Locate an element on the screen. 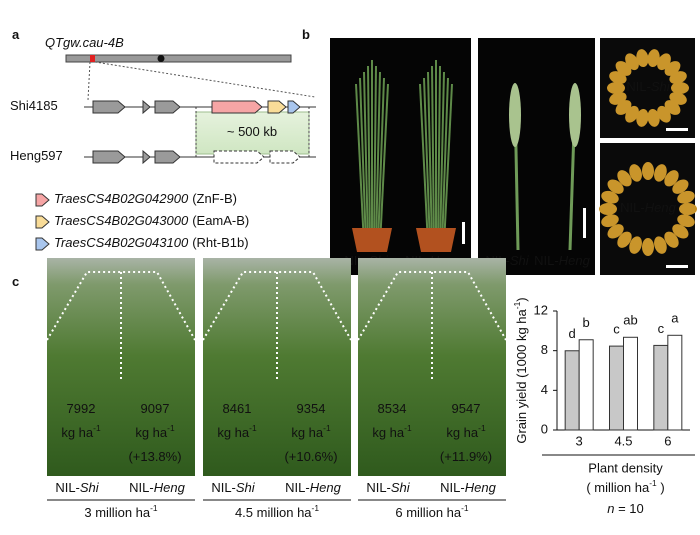 The height and width of the screenshot is (535, 700). density-label: 3 million ha-1 is located at coordinates (121, 511).